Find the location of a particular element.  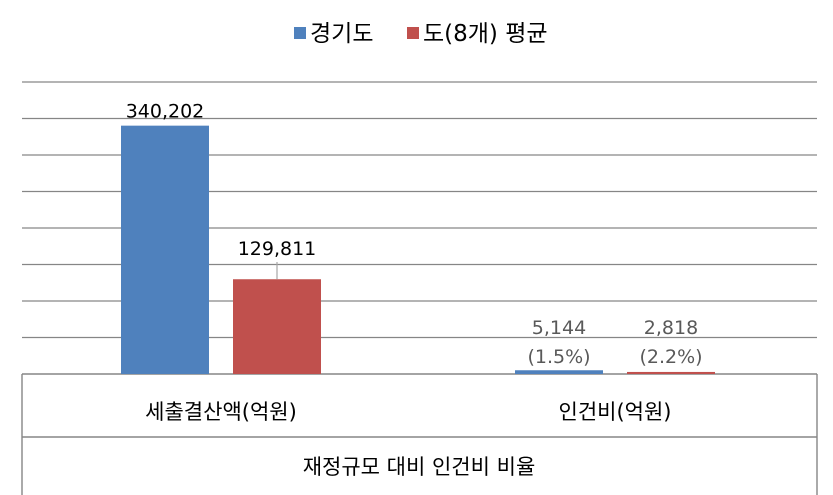

legend-label: 경기도 is located at coordinates (341, 34).